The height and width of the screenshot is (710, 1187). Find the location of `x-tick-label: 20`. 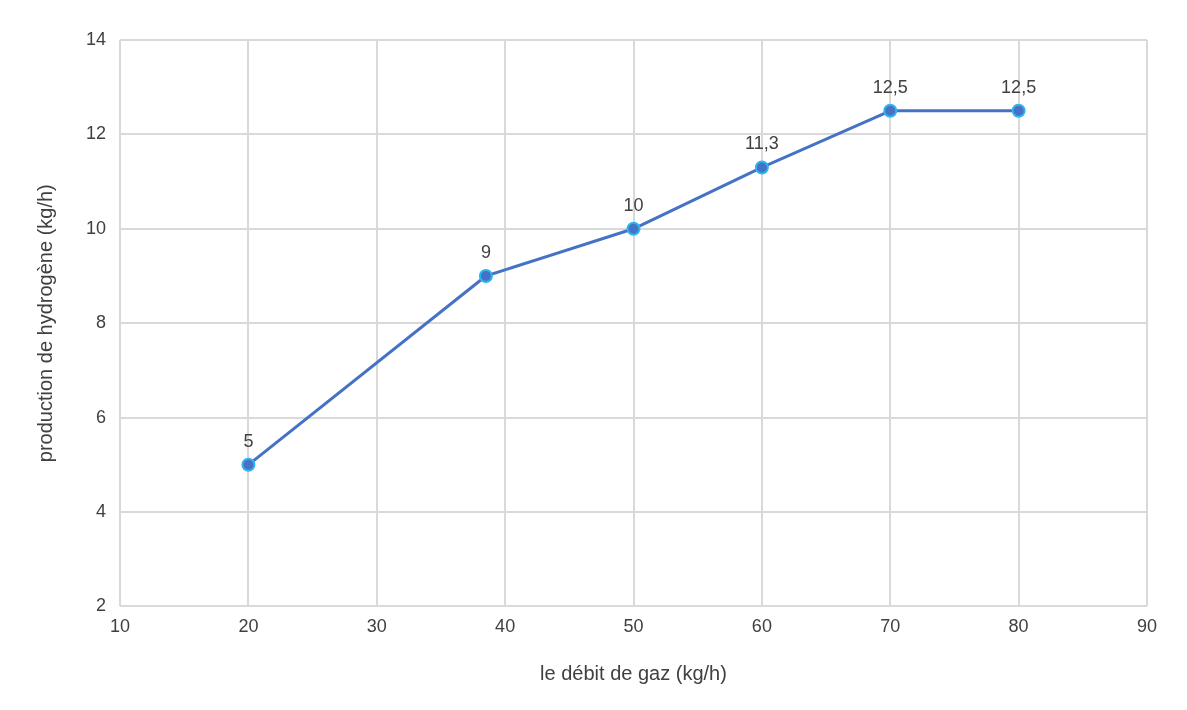

x-tick-label: 20 is located at coordinates (248, 626).